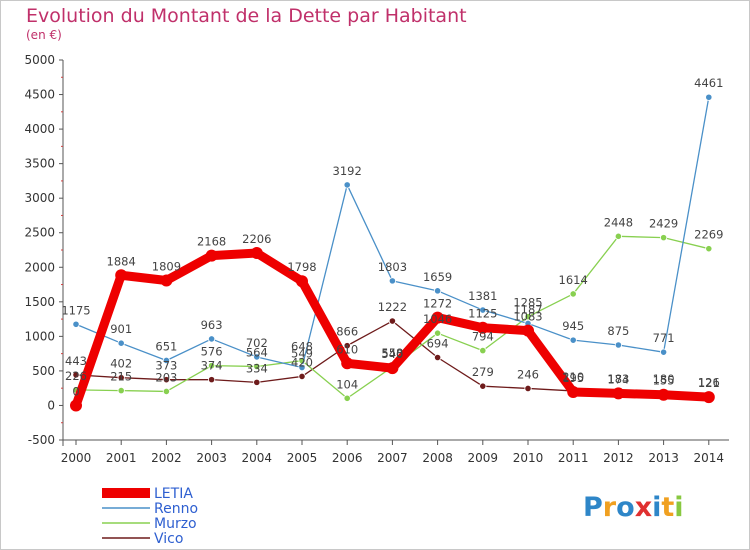  I want to click on data-label: 2429, so click(663, 224).